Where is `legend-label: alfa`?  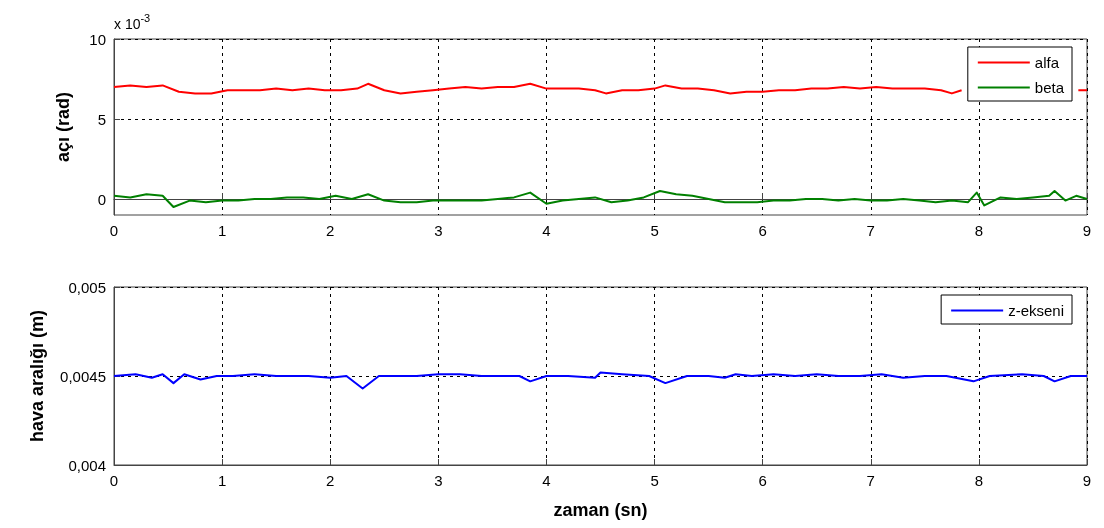
legend-label: alfa is located at coordinates (1047, 62).